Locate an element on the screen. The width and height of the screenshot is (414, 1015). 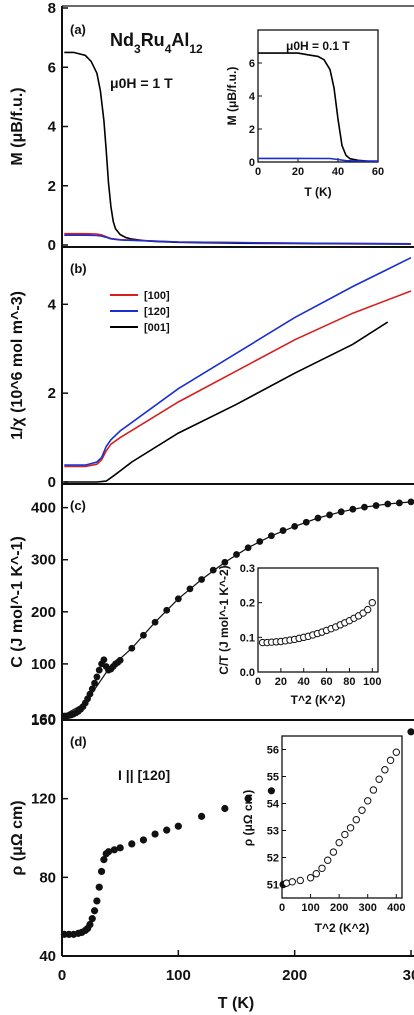
panel-d-inset-ytick-label: 56 is located at coordinates (273, 751).